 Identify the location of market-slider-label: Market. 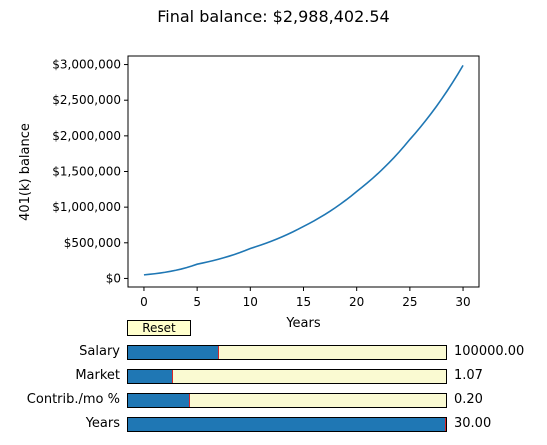
(97, 375).